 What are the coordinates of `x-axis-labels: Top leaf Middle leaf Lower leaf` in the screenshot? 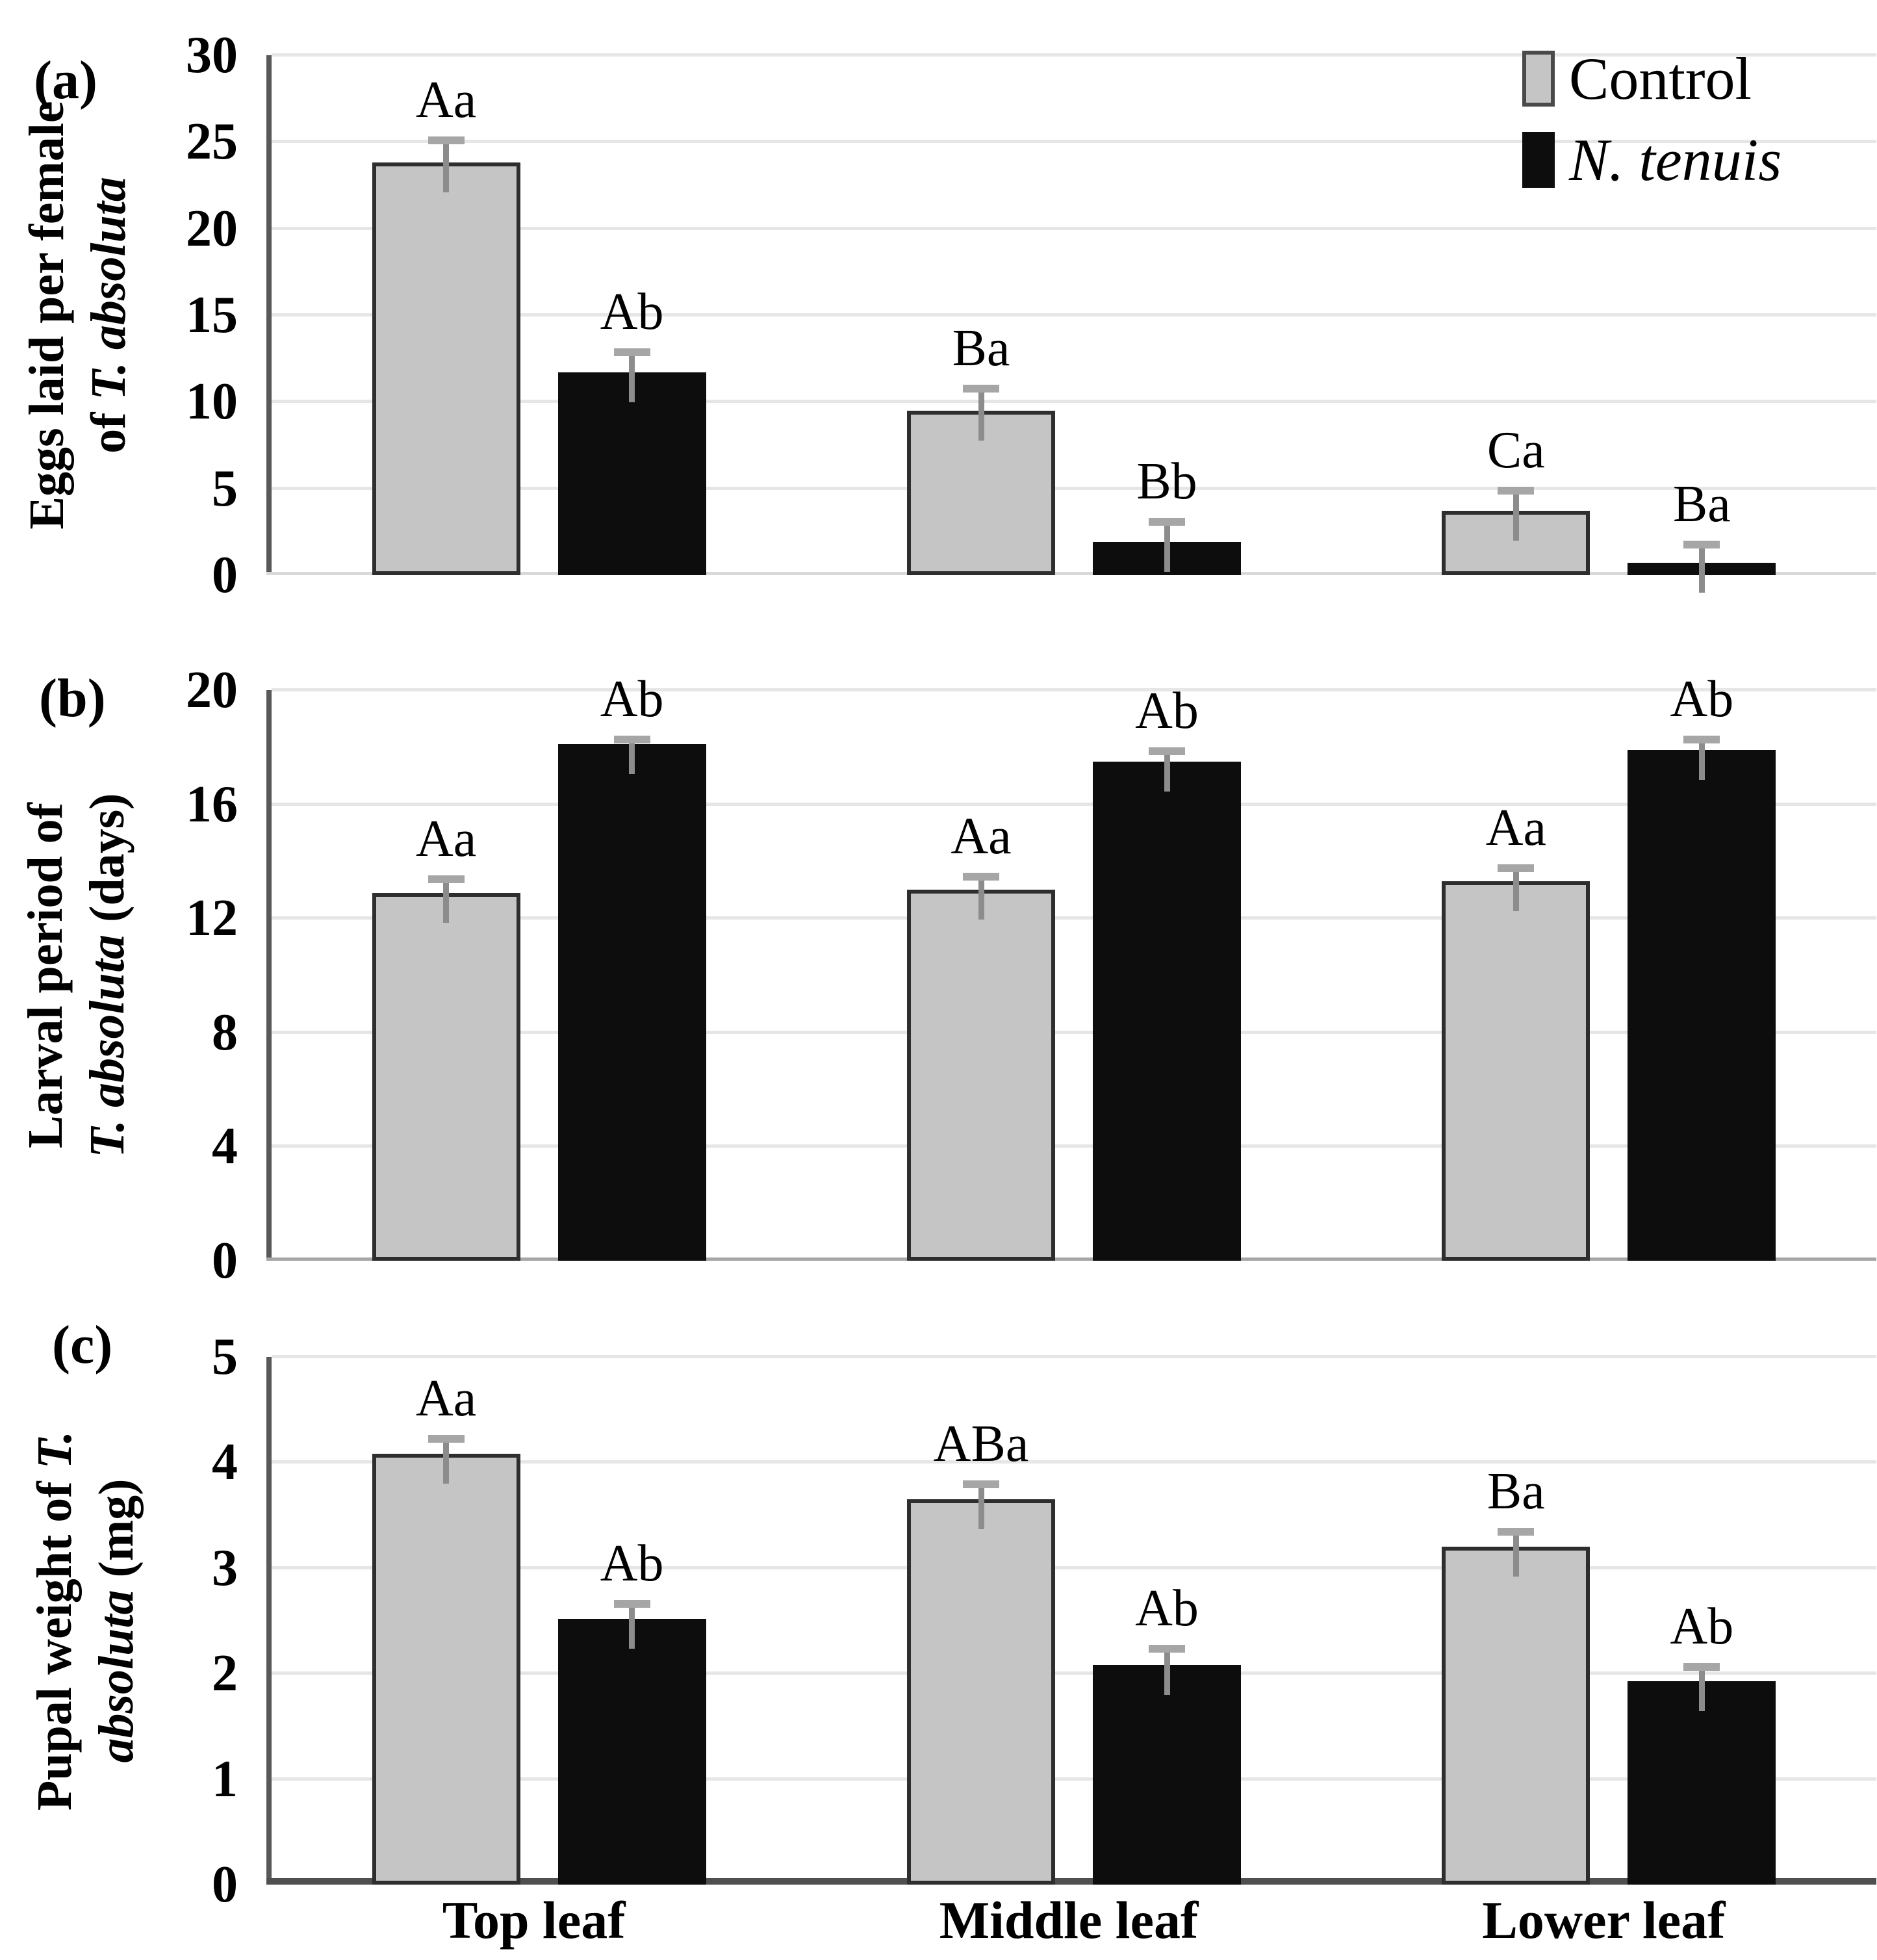 It's located at (939, 1922).